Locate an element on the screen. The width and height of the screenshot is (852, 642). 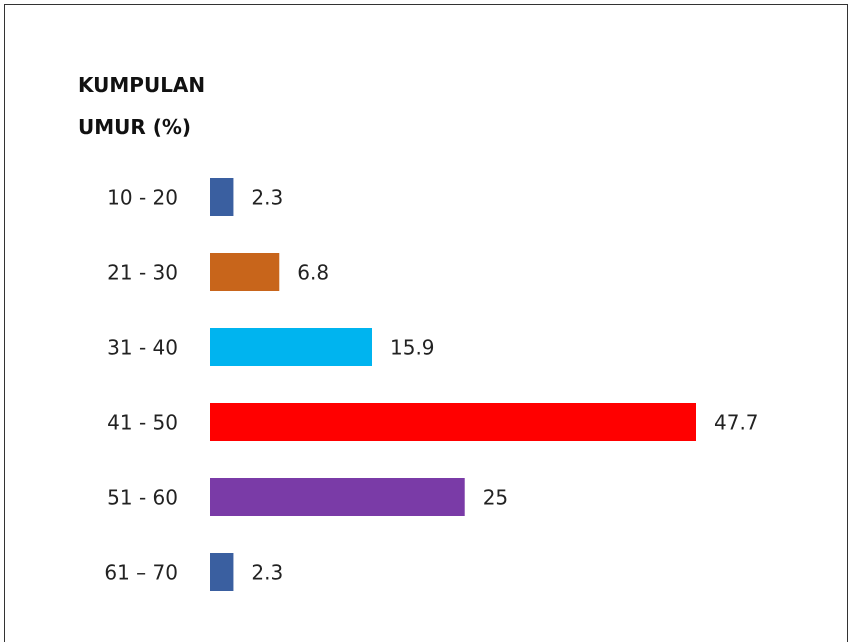
value-label: 6.8 is located at coordinates (313, 273).